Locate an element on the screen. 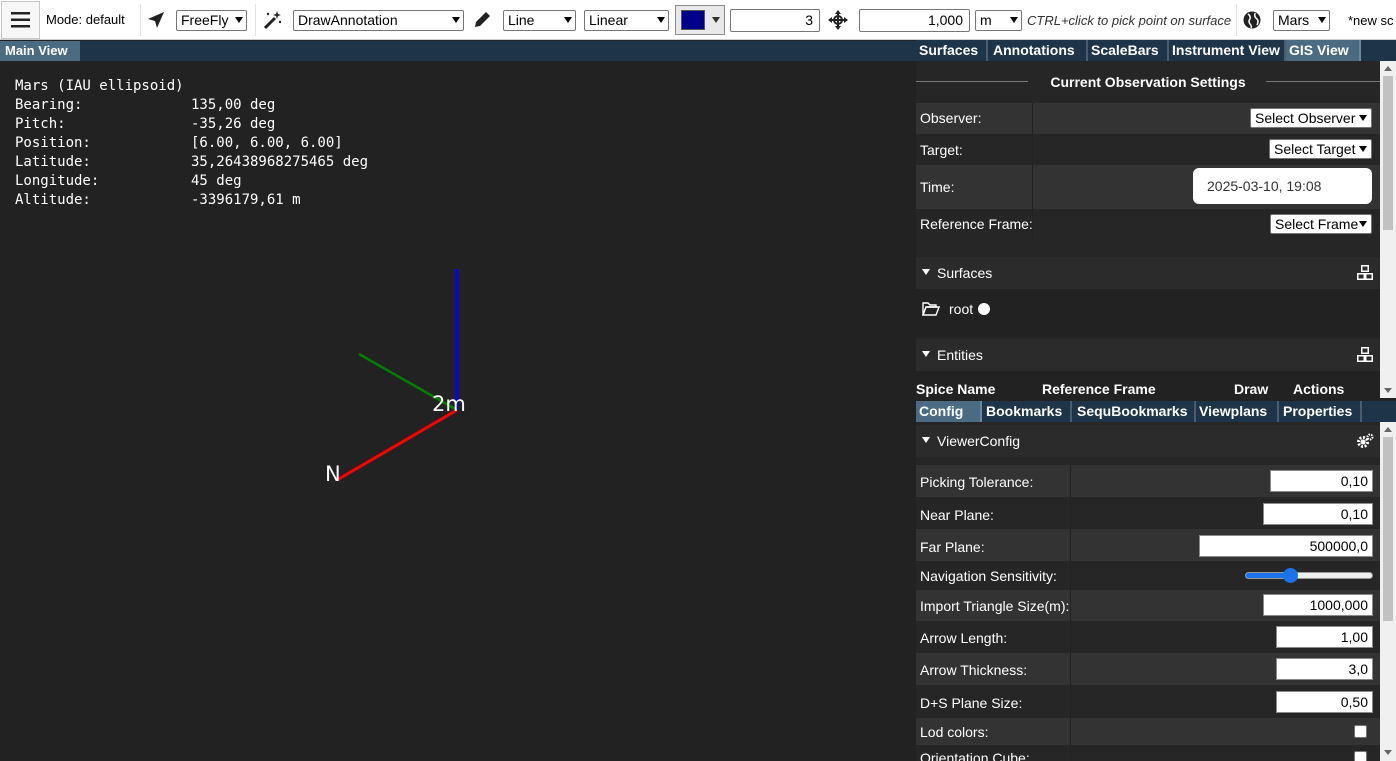 This screenshot has width=1396, height=761. column-spice-name: Spice Name is located at coordinates (956, 389).